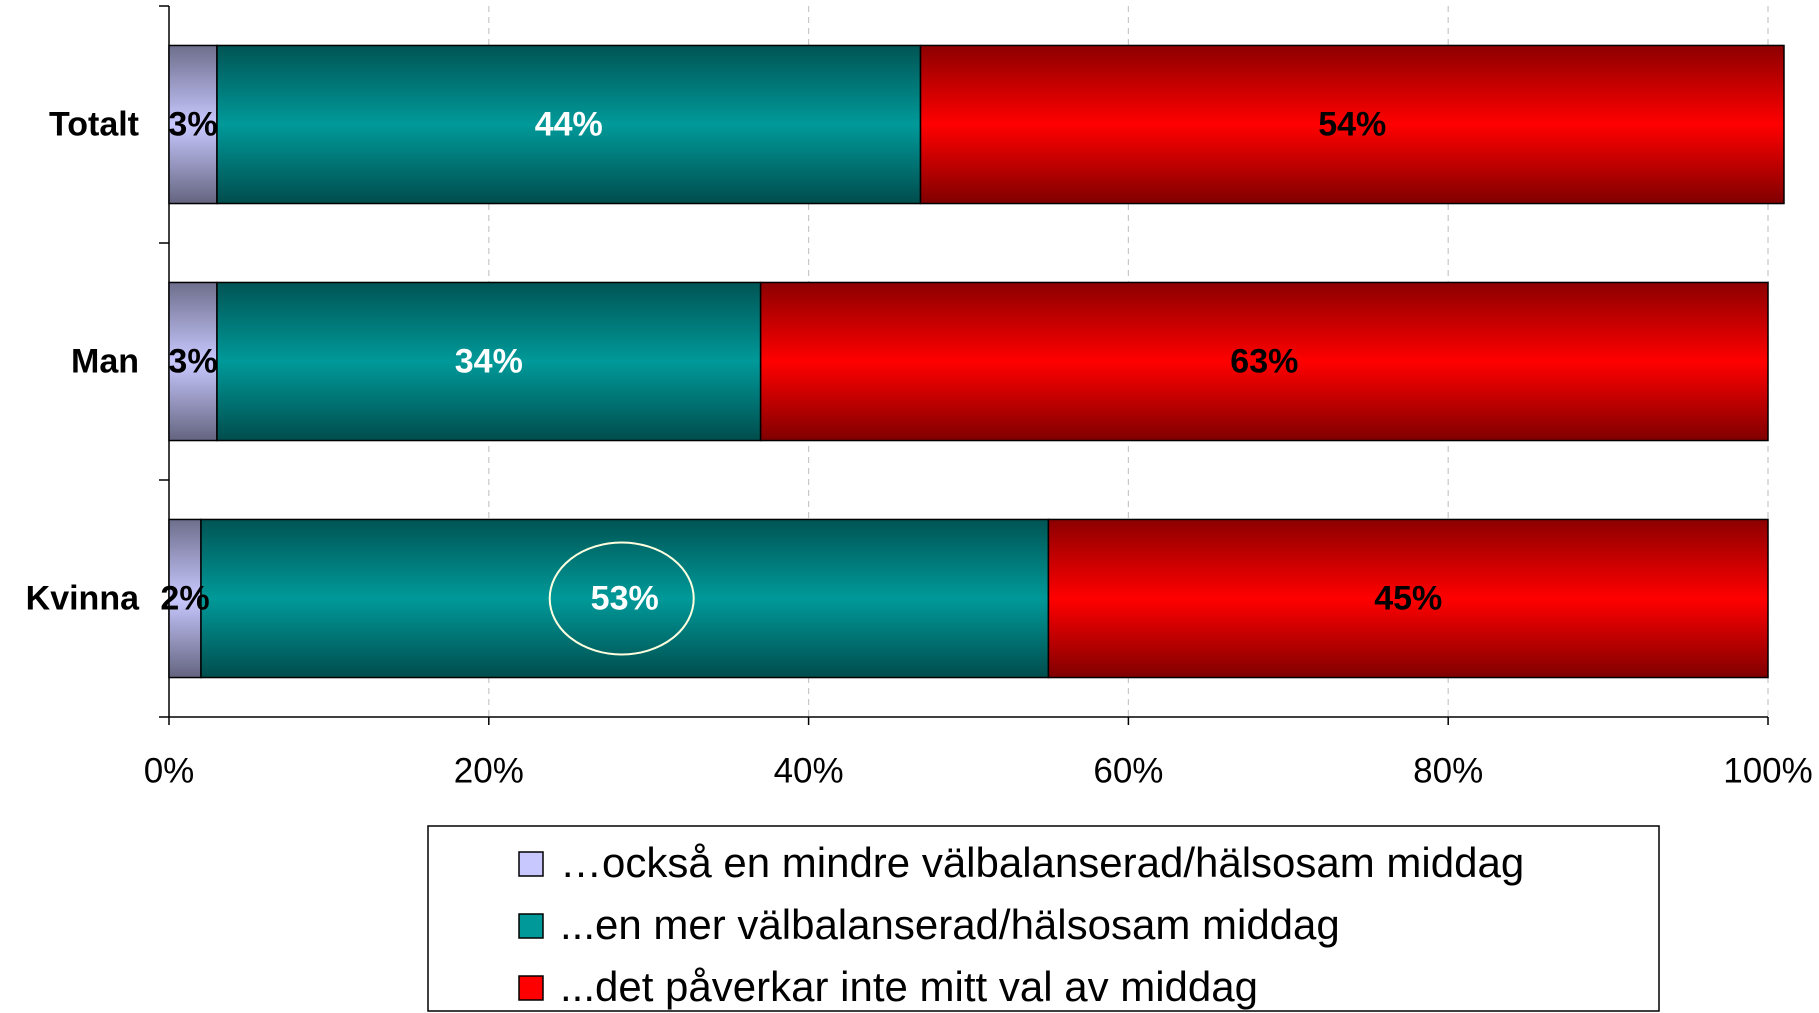  What do you see at coordinates (1768, 770) in the screenshot?
I see `x-tick-label: 100%` at bounding box center [1768, 770].